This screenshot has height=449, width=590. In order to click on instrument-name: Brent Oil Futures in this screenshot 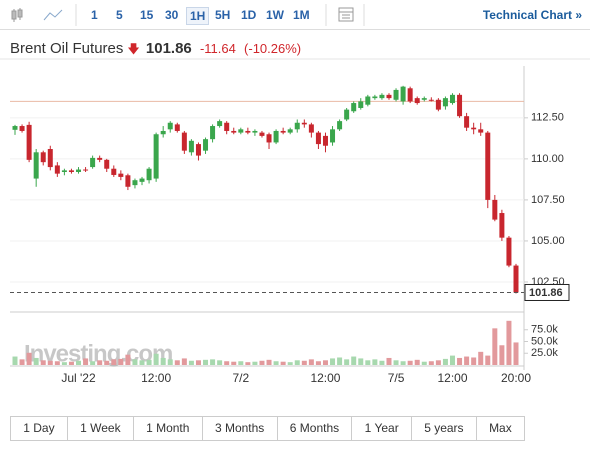, I will do `click(67, 48)`.